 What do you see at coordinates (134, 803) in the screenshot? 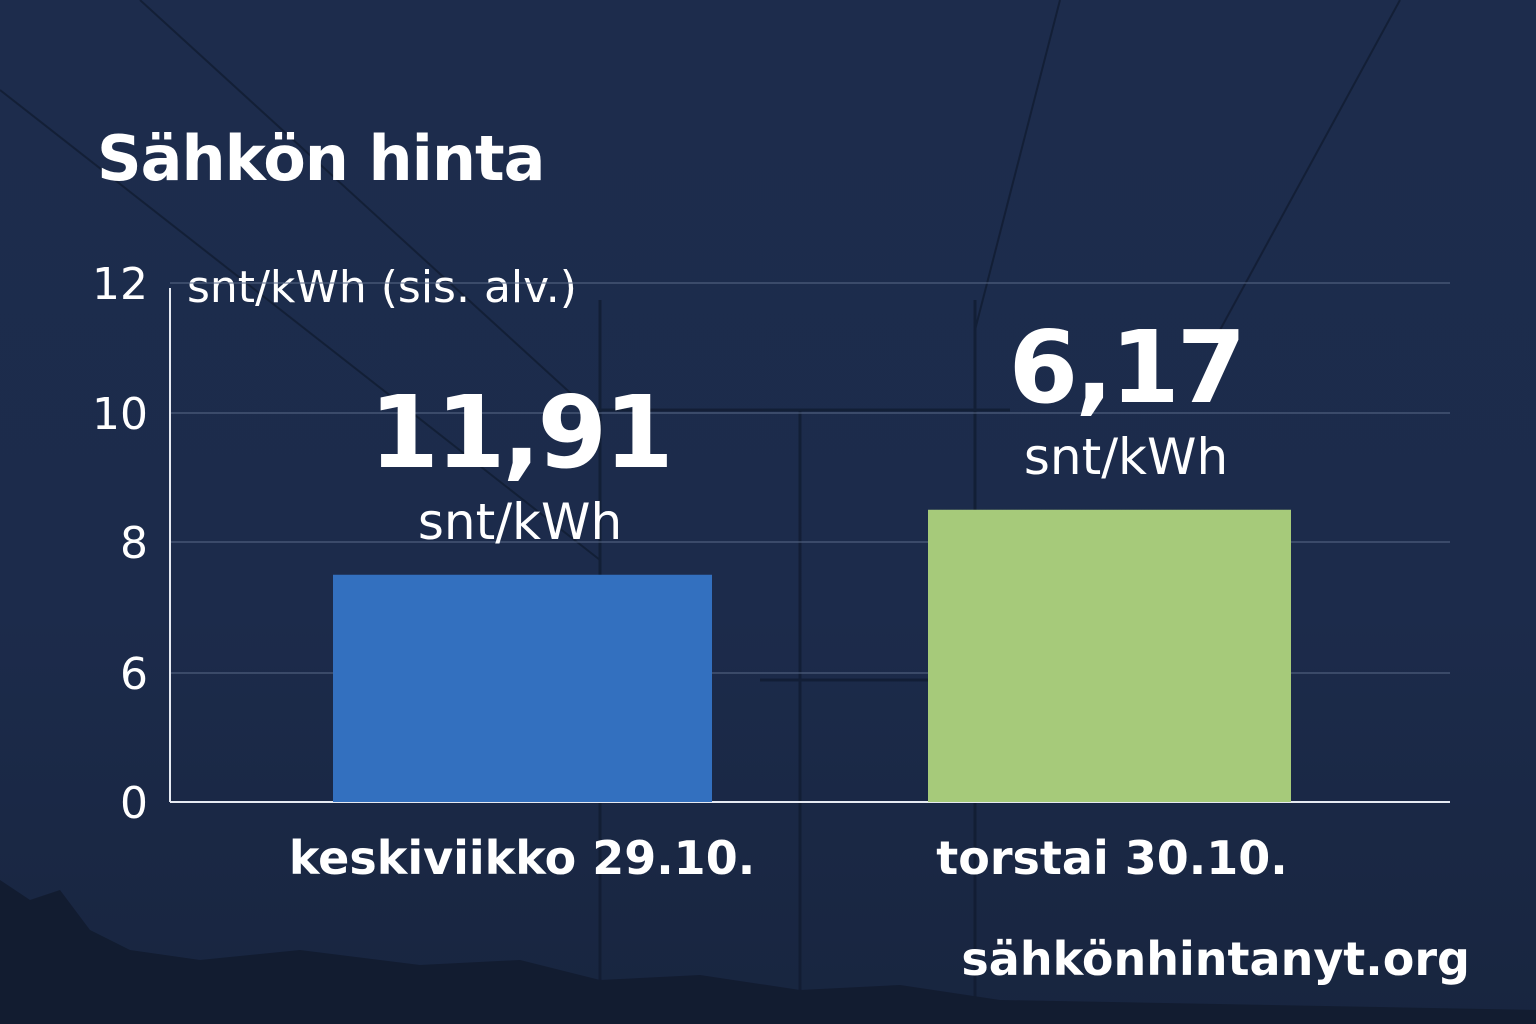
I see `y-tick-label: 0` at bounding box center [134, 803].